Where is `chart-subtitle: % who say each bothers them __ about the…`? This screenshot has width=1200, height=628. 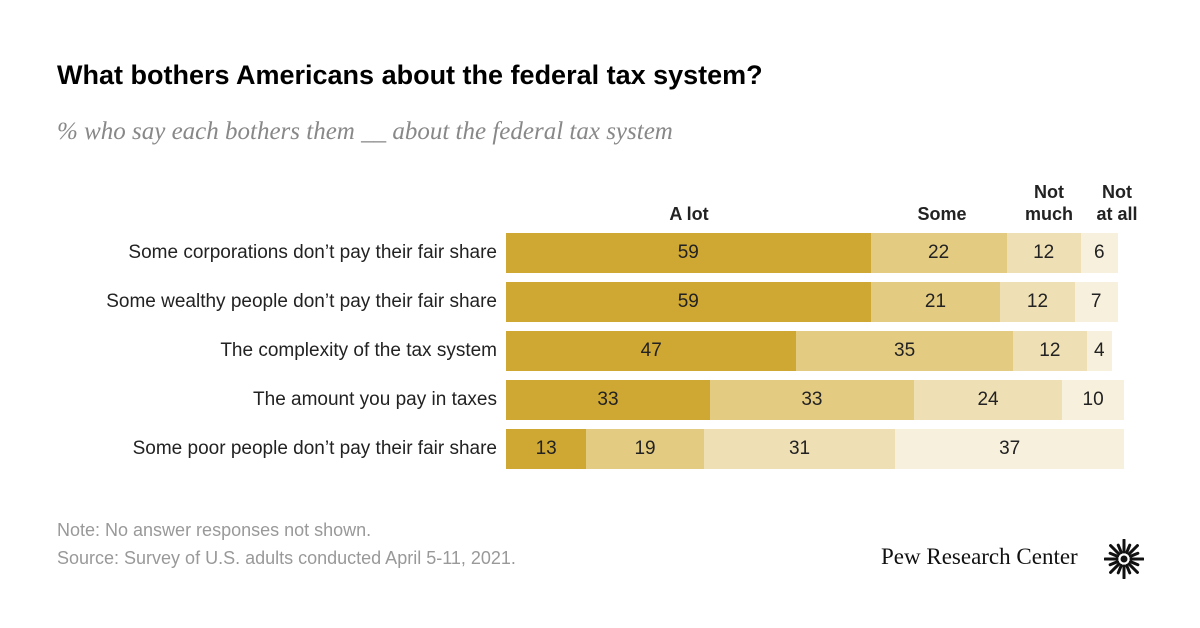
chart-subtitle: % who say each bothers them __ about the… is located at coordinates (365, 131).